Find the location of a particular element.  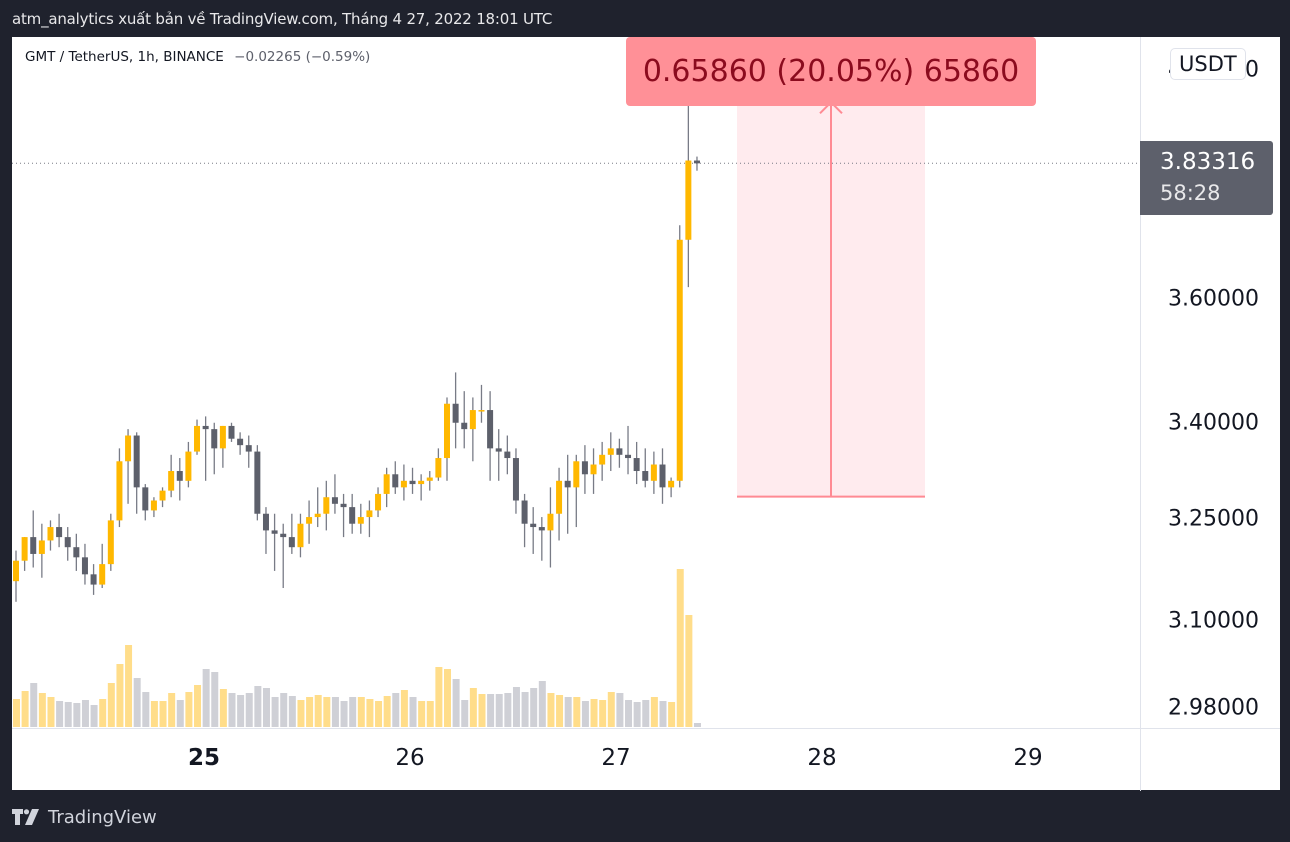

tradingview-brand: TradingView is located at coordinates (102, 817).